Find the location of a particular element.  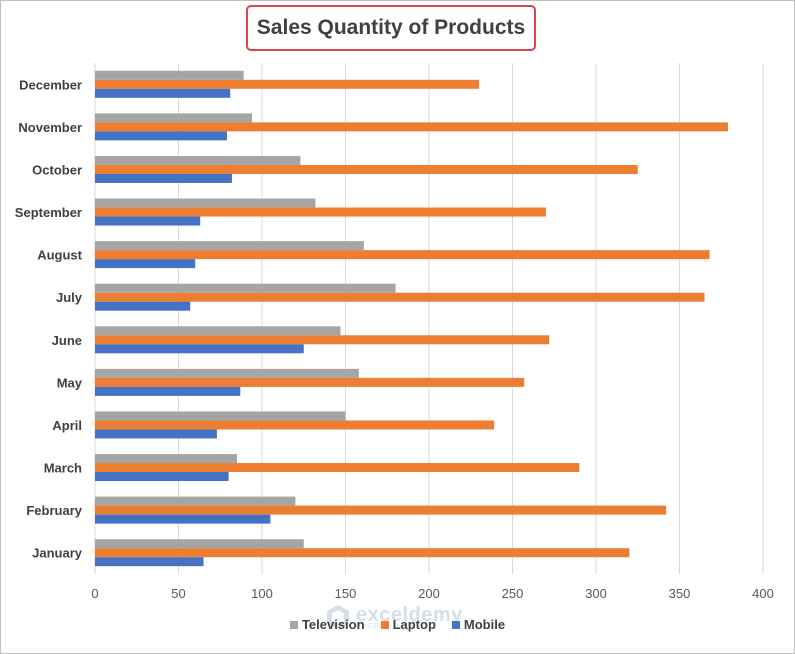

x-tick-label: 350 is located at coordinates (680, 593).